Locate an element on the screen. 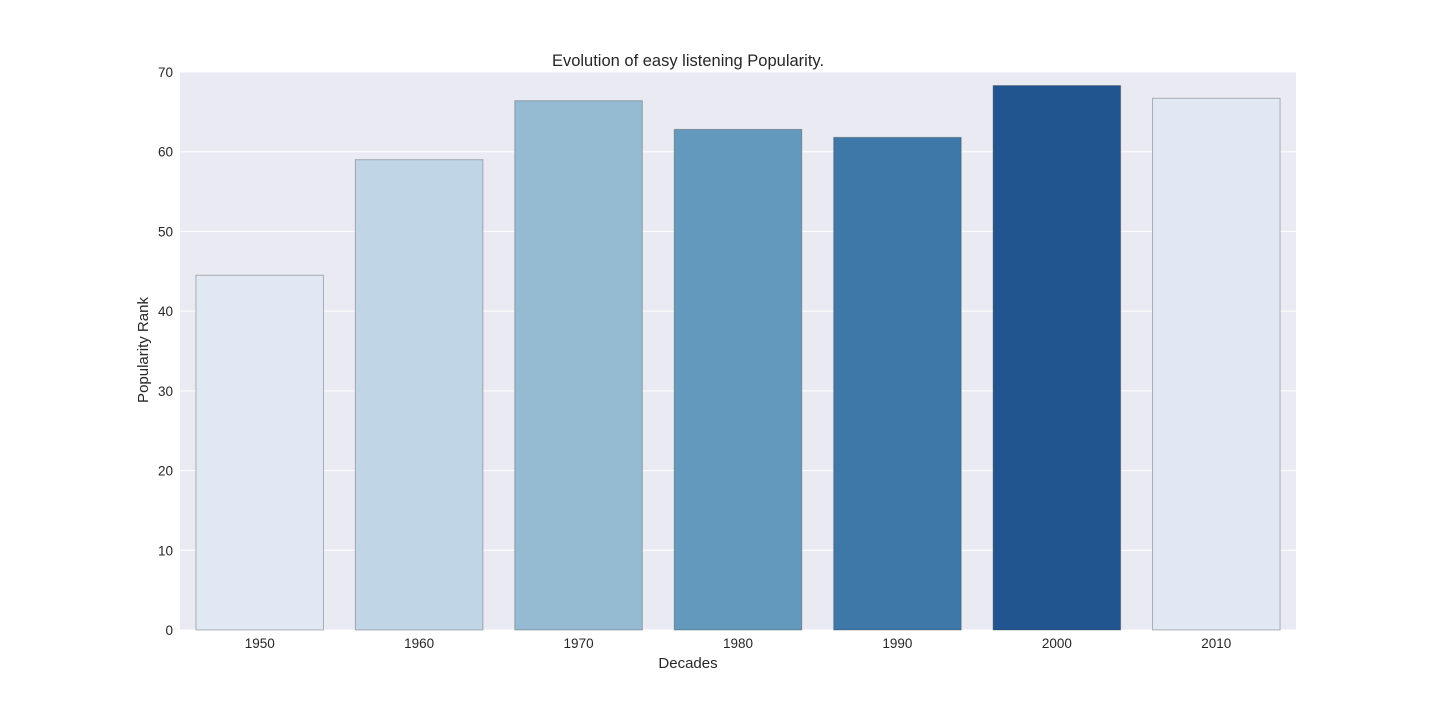  bar-1970 is located at coordinates (578, 365).